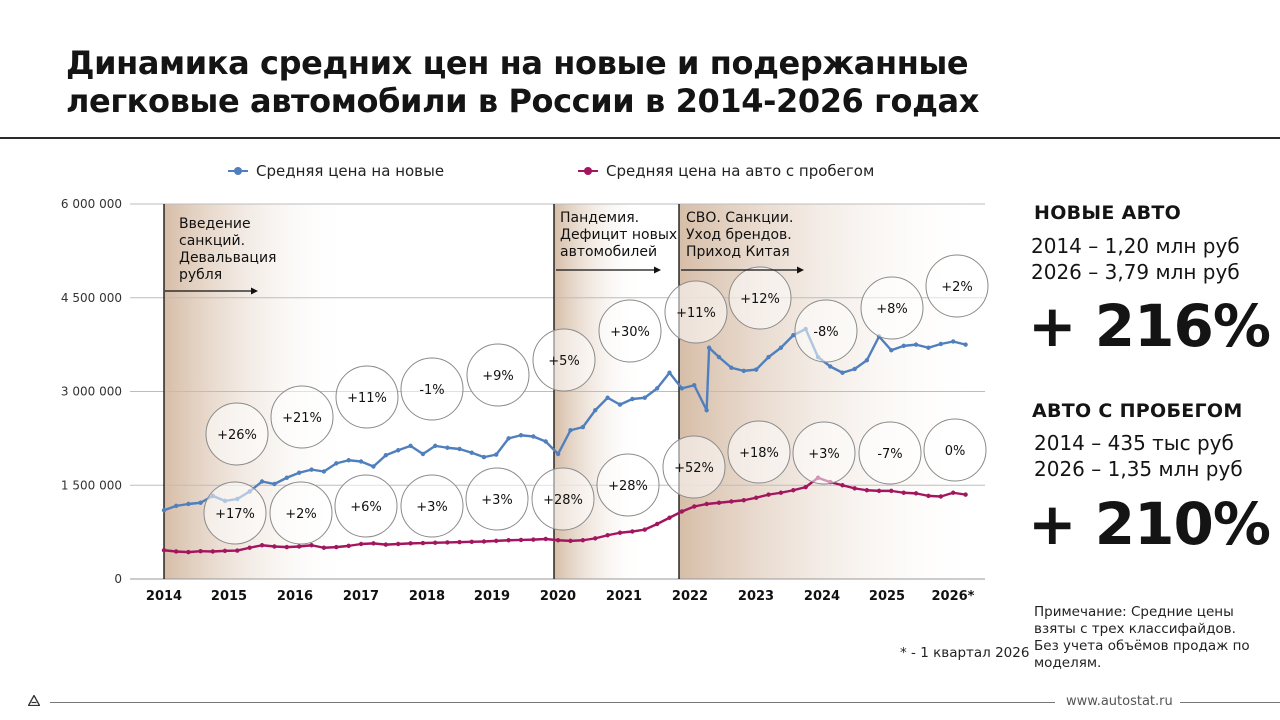  Describe the element at coordinates (235, 514) in the screenshot. I see `growth-used-label: +17%` at that location.